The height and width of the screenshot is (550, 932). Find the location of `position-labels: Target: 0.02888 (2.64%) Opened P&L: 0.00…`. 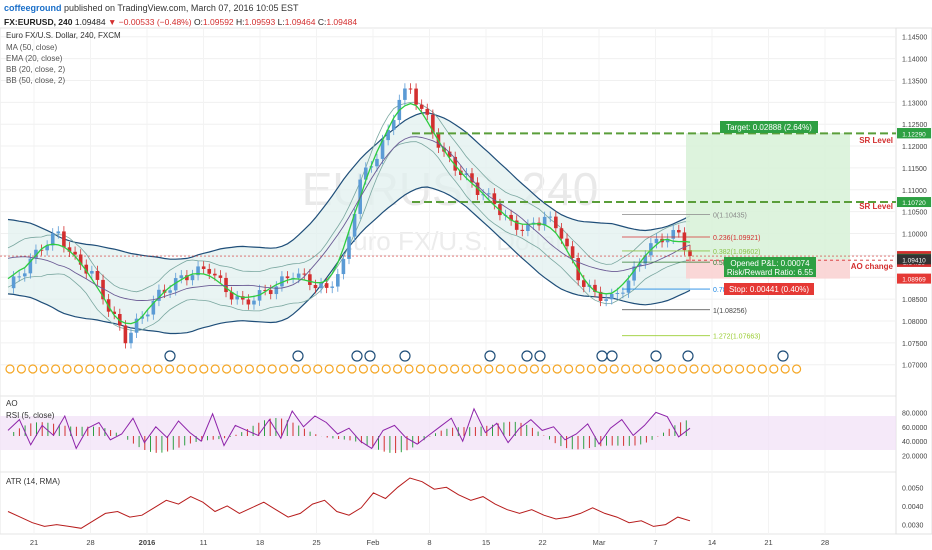

position-labels: Target: 0.02888 (2.64%) Opened P&L: 0.00… is located at coordinates (769, 208).